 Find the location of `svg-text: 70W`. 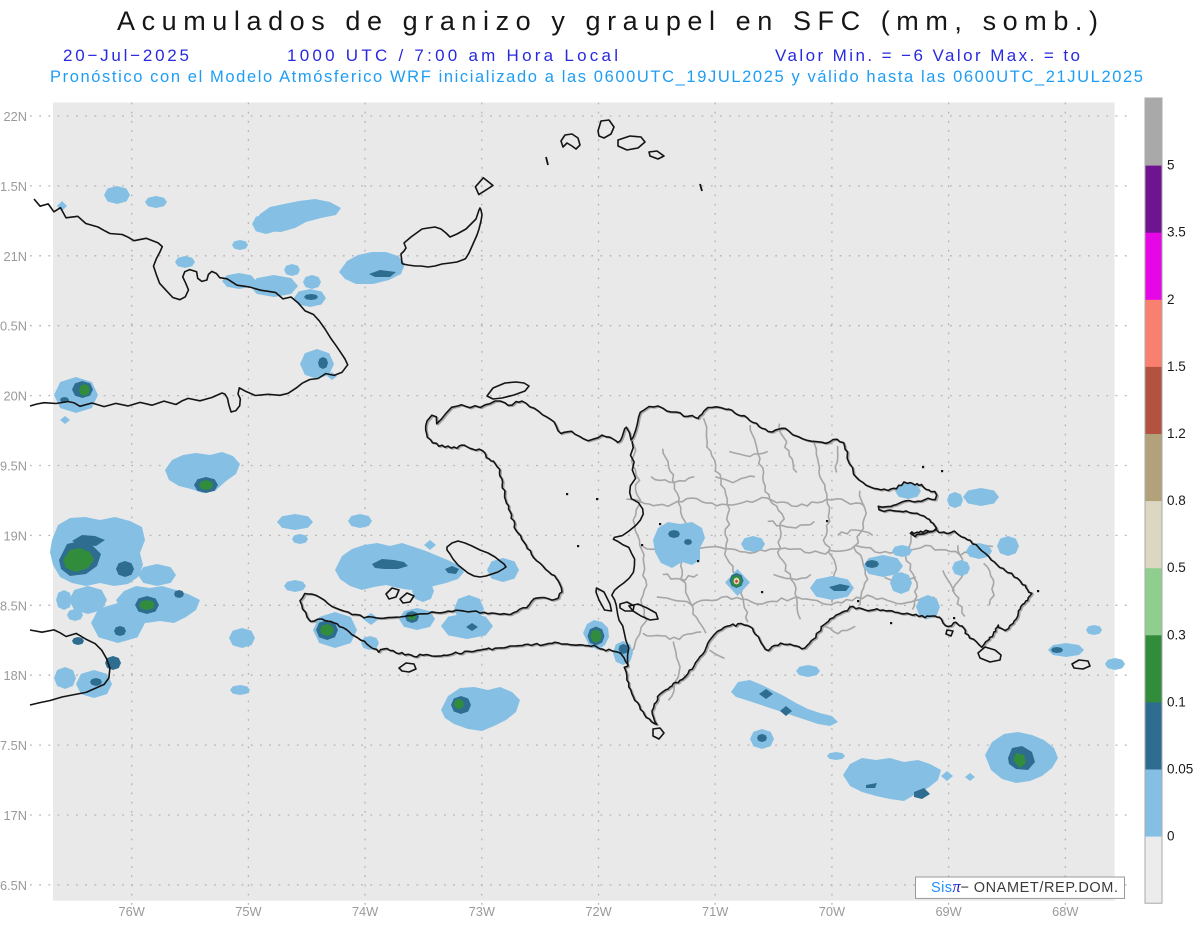

svg-text: 70W is located at coordinates (832, 911).